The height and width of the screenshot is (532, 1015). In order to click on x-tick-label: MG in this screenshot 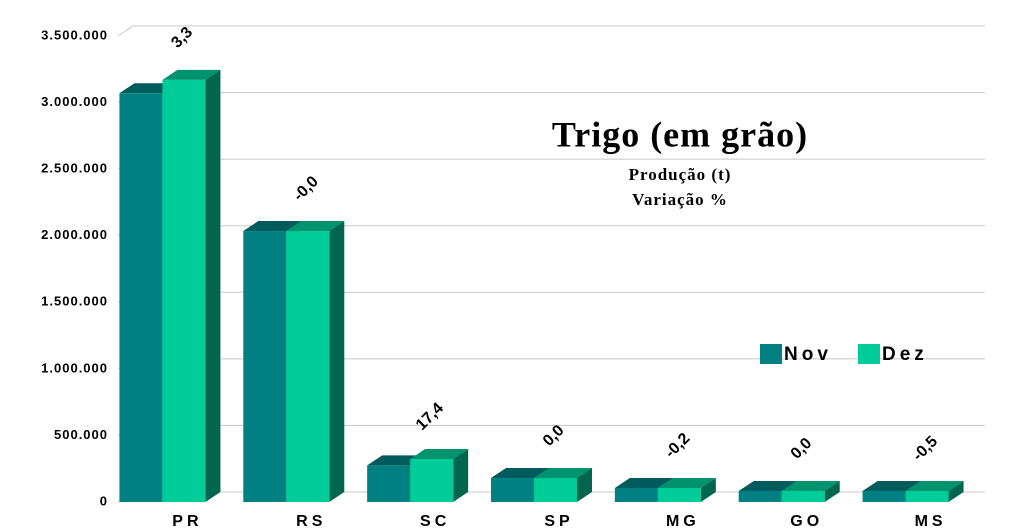, I will do `click(683, 521)`.